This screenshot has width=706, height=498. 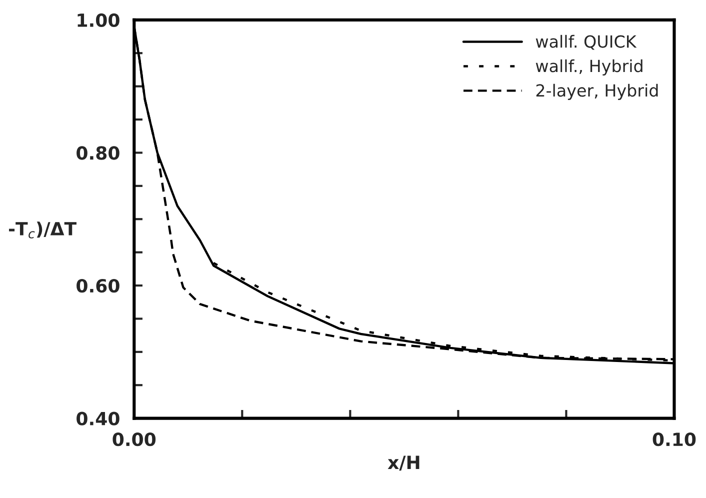 What do you see at coordinates (134, 439) in the screenshot?
I see `x-tick-label: 0.00` at bounding box center [134, 439].